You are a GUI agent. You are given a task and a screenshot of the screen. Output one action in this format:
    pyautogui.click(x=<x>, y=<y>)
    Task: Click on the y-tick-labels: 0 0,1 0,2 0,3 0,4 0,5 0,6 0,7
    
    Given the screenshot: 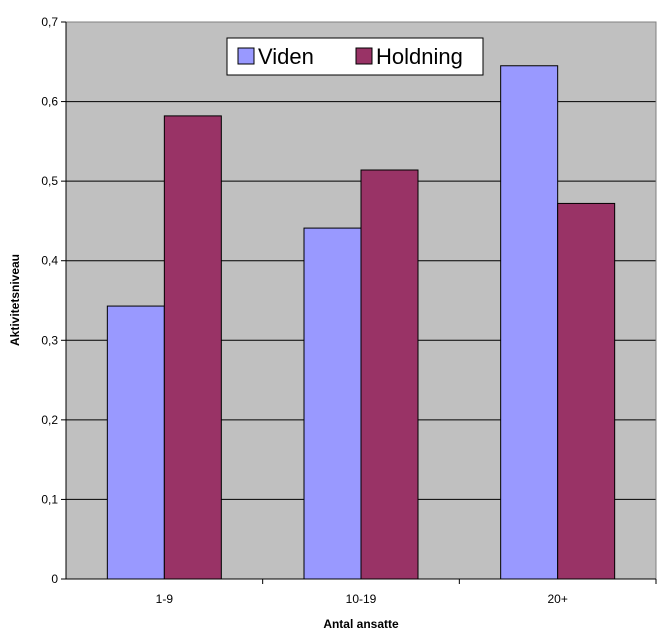 What is the action you would take?
    pyautogui.click(x=49, y=300)
    